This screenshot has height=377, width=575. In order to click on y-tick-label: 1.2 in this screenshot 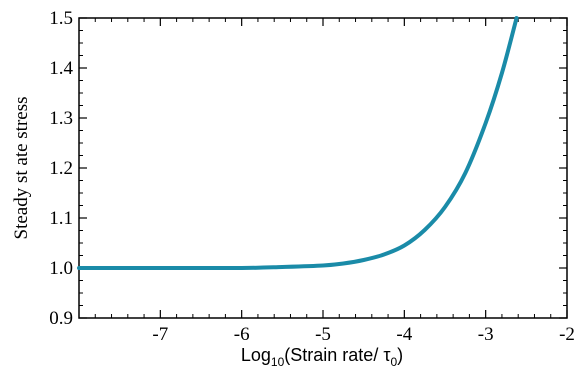, I will do `click(61, 168)`.